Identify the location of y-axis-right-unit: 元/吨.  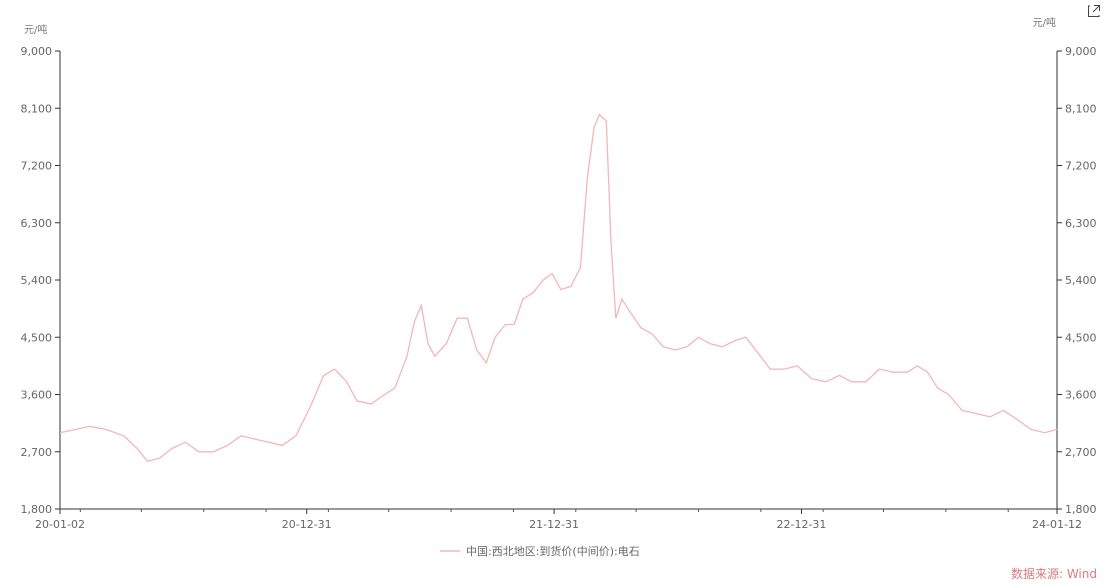
(1044, 22).